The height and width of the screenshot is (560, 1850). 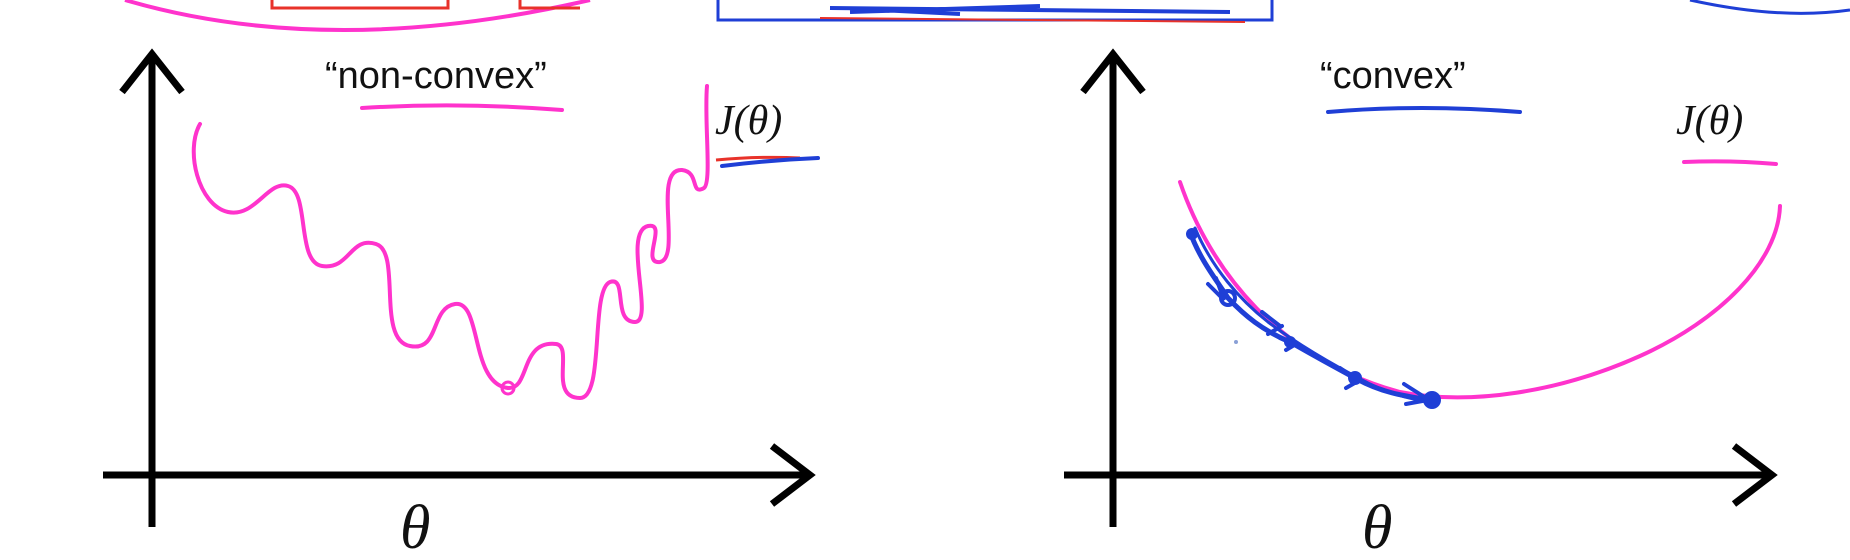 I want to click on right-y-label-underline, so click(x=1730, y=162).